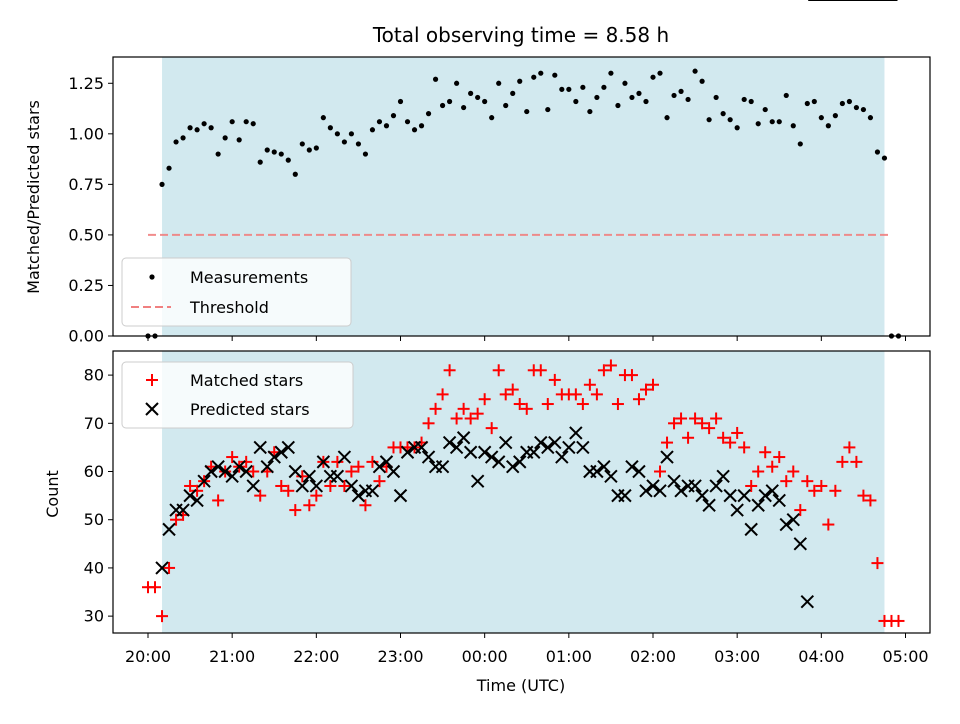  What do you see at coordinates (236, 292) in the screenshot?
I see `top-legend-frame` at bounding box center [236, 292].